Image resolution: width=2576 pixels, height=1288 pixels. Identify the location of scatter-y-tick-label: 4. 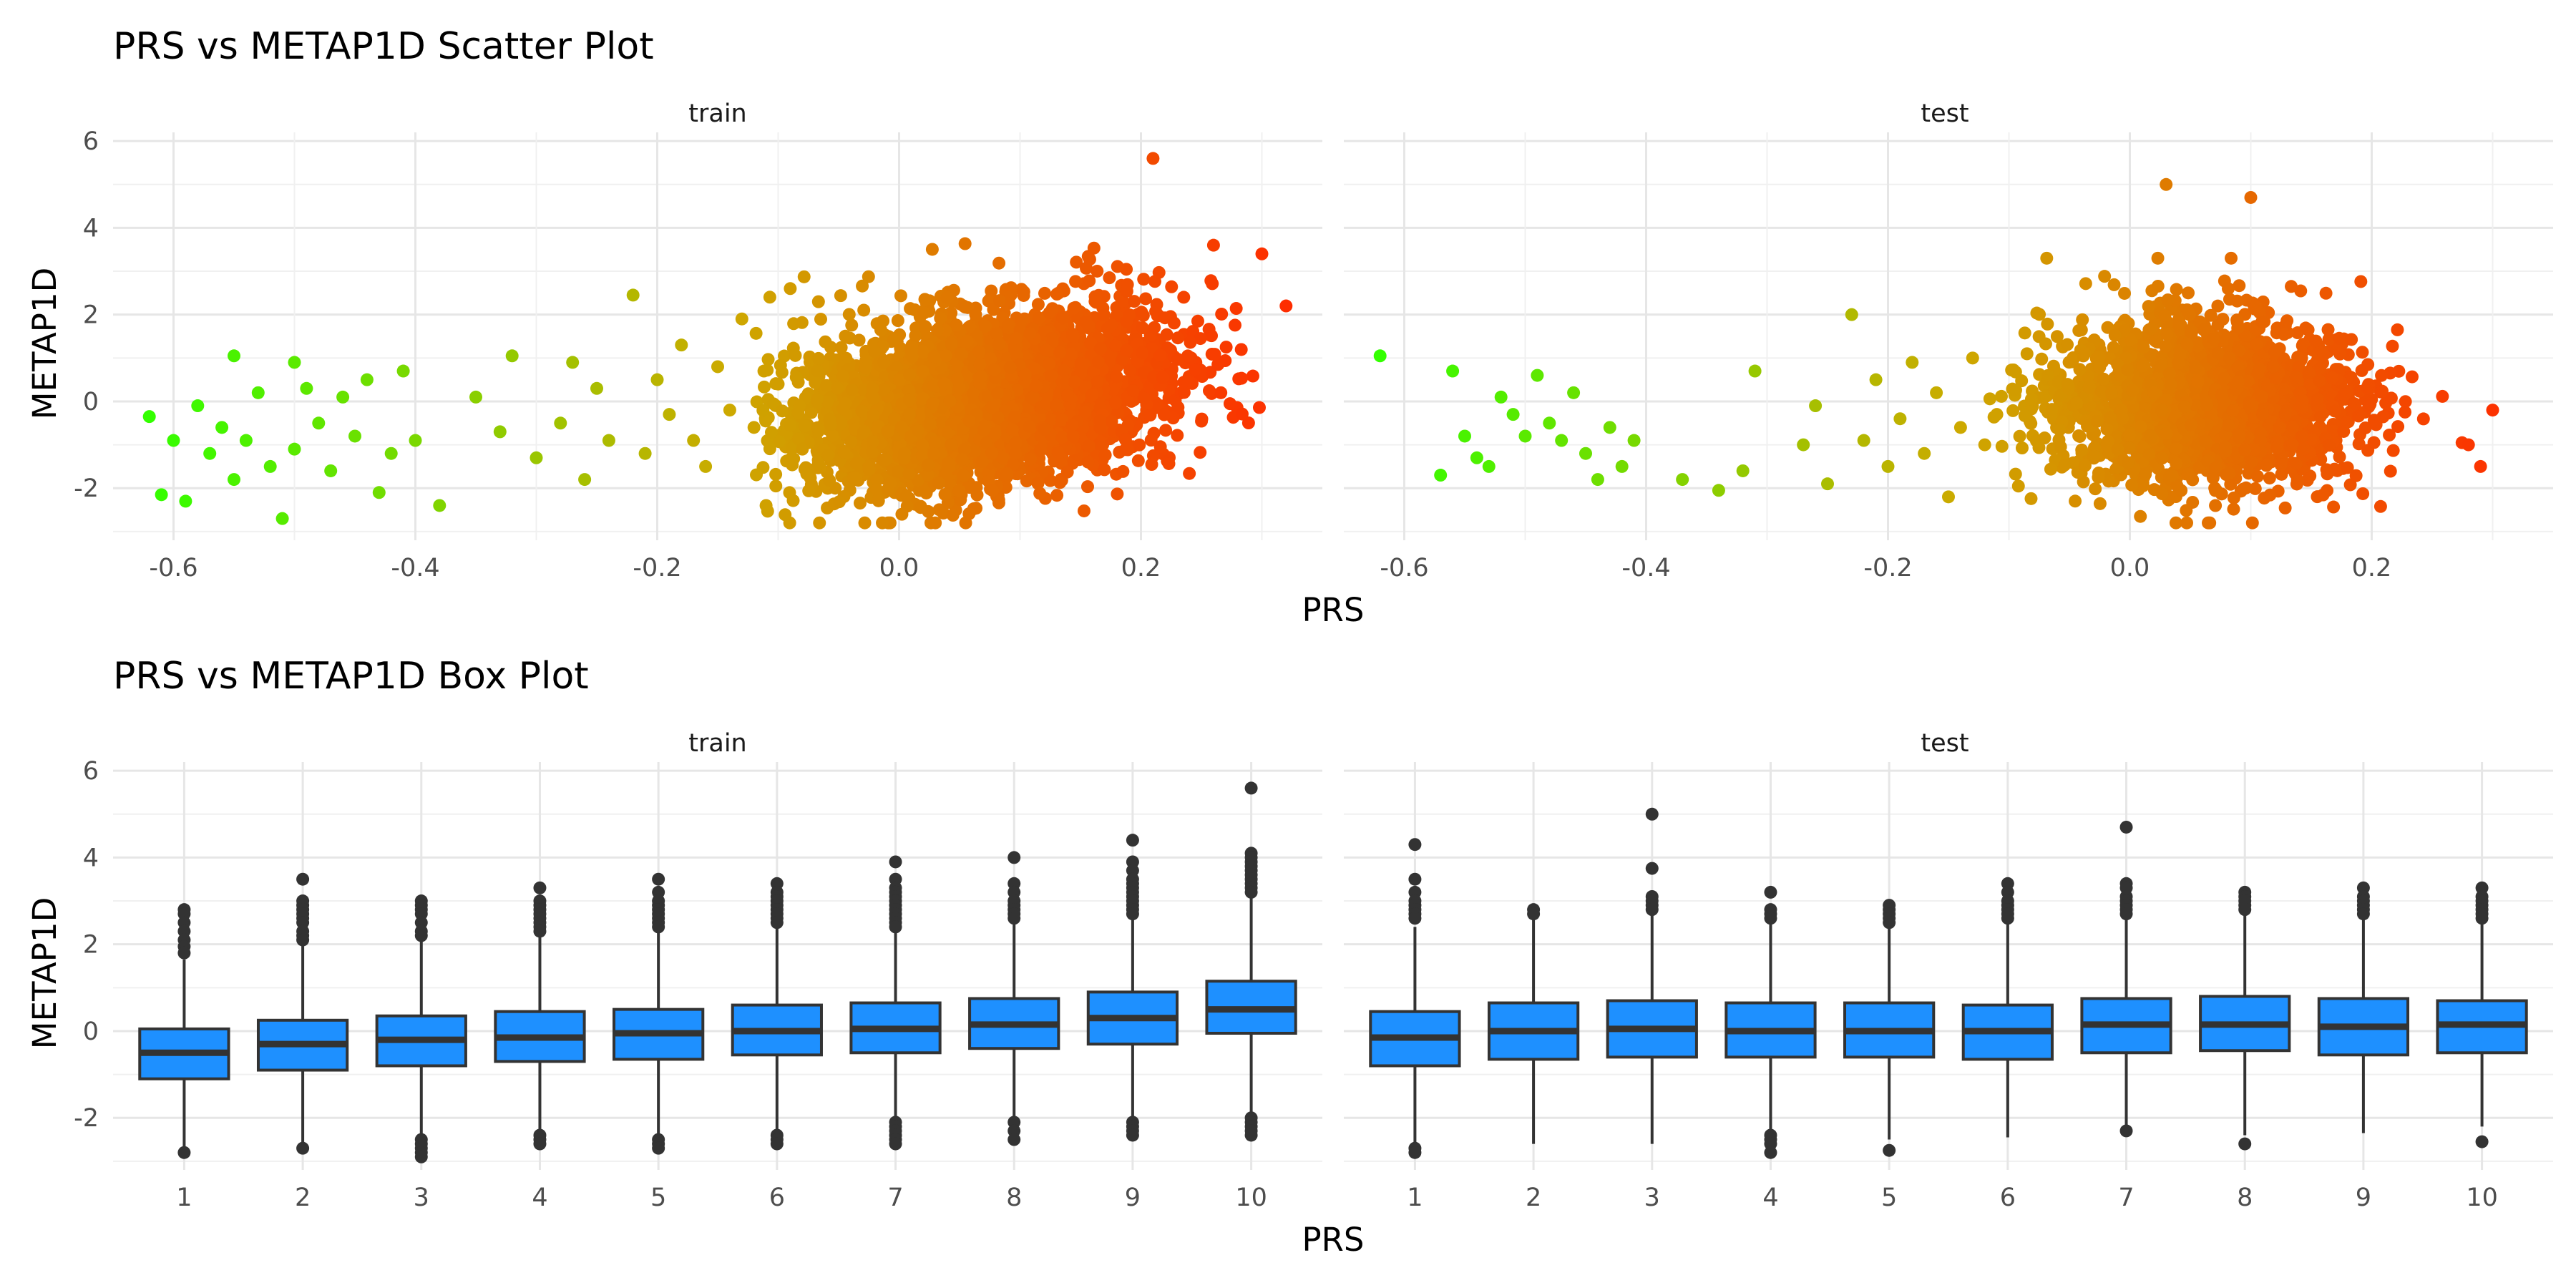
(91, 228).